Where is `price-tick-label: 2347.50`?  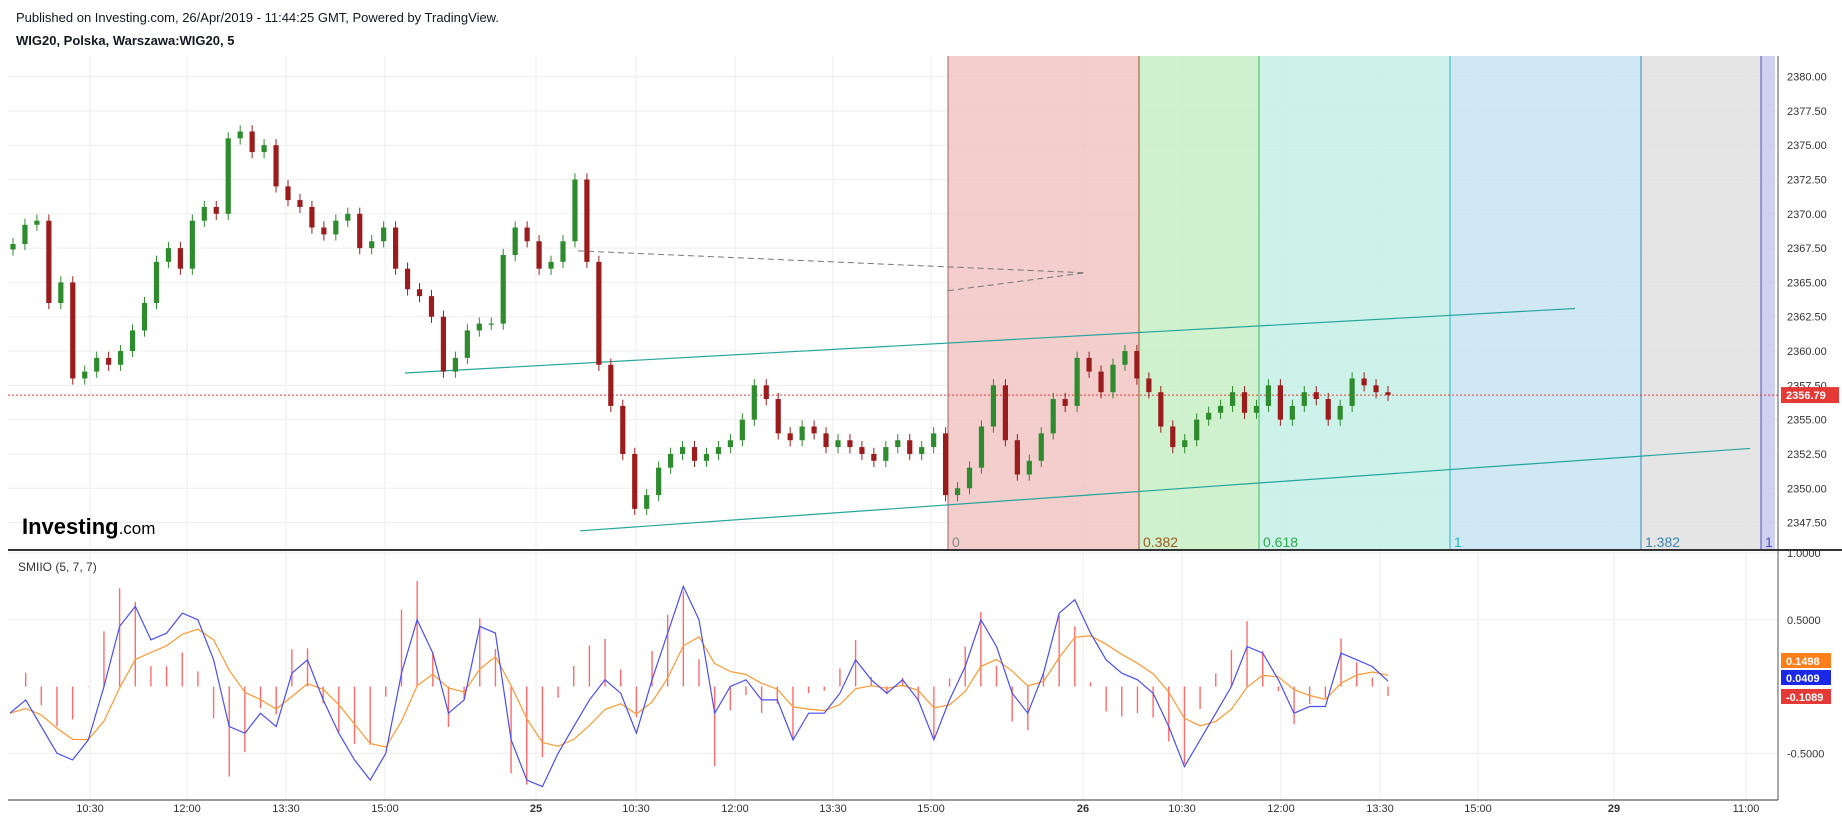
price-tick-label: 2347.50 is located at coordinates (1807, 524).